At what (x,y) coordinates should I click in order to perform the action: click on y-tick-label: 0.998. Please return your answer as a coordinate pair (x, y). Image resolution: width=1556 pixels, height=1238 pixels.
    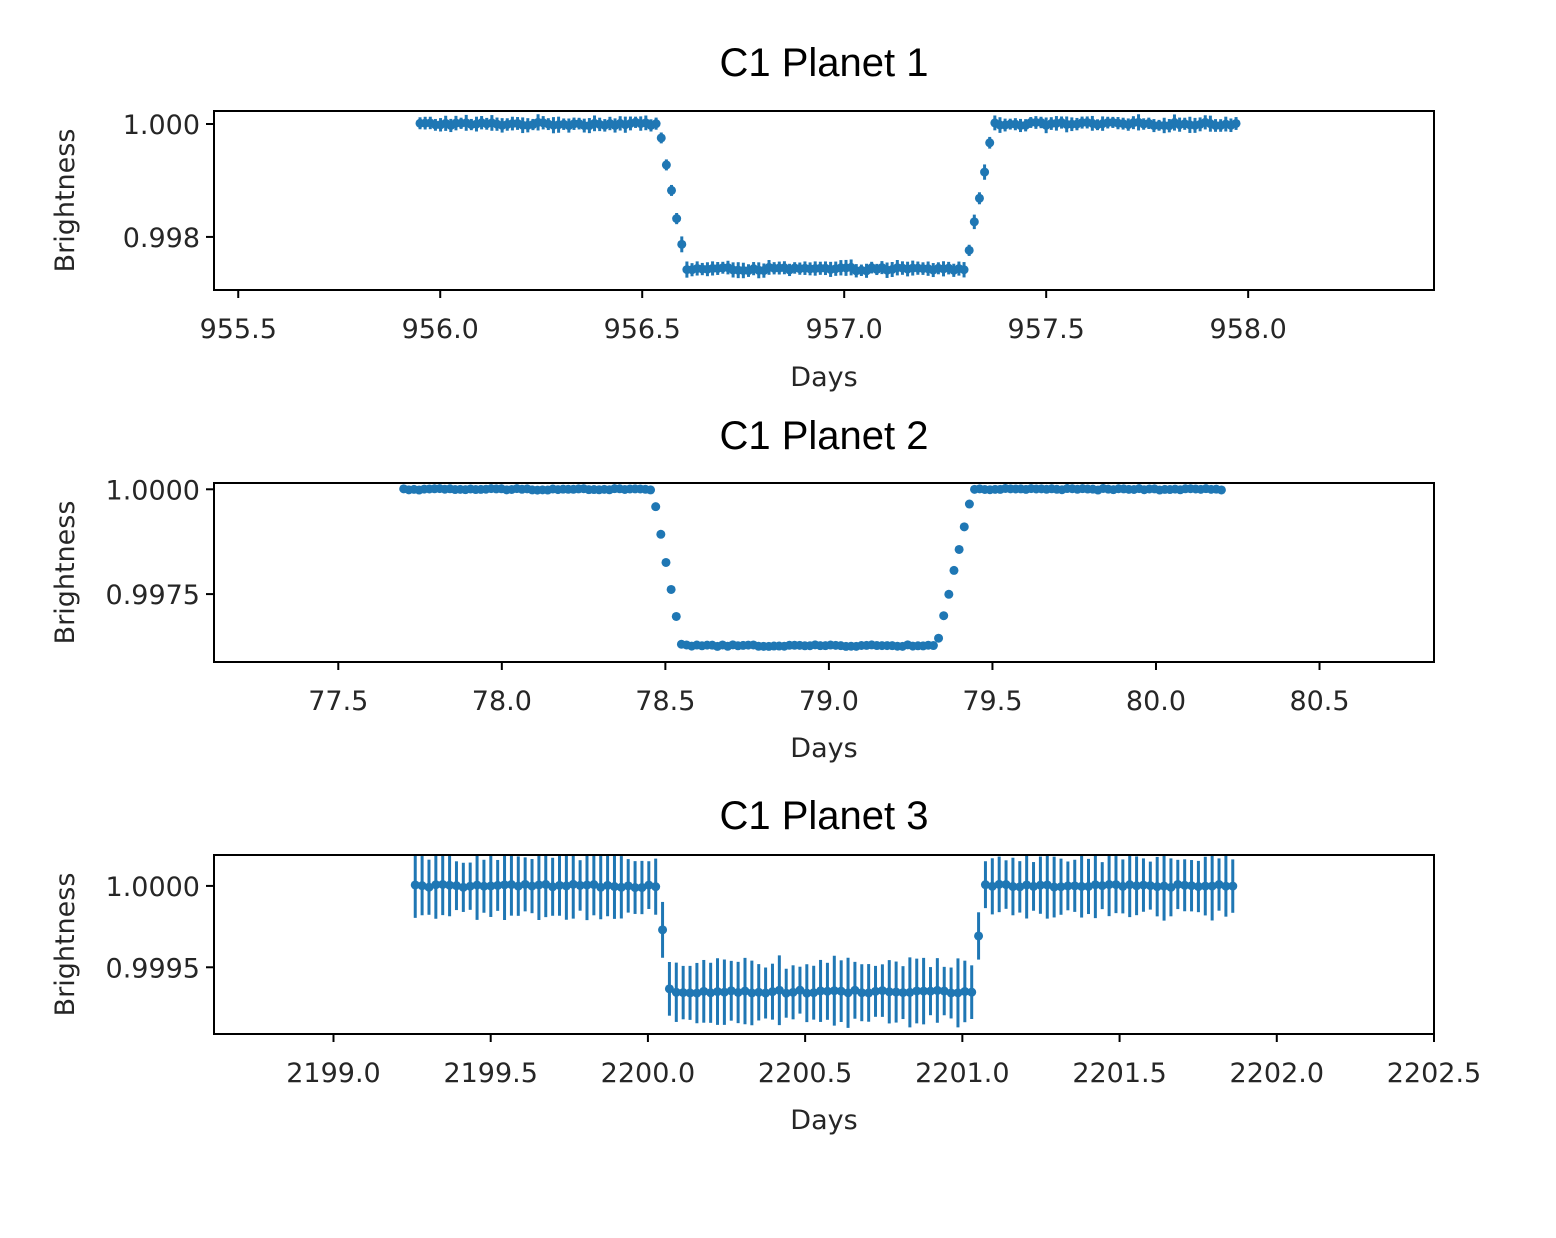
    Looking at the image, I should click on (161, 238).